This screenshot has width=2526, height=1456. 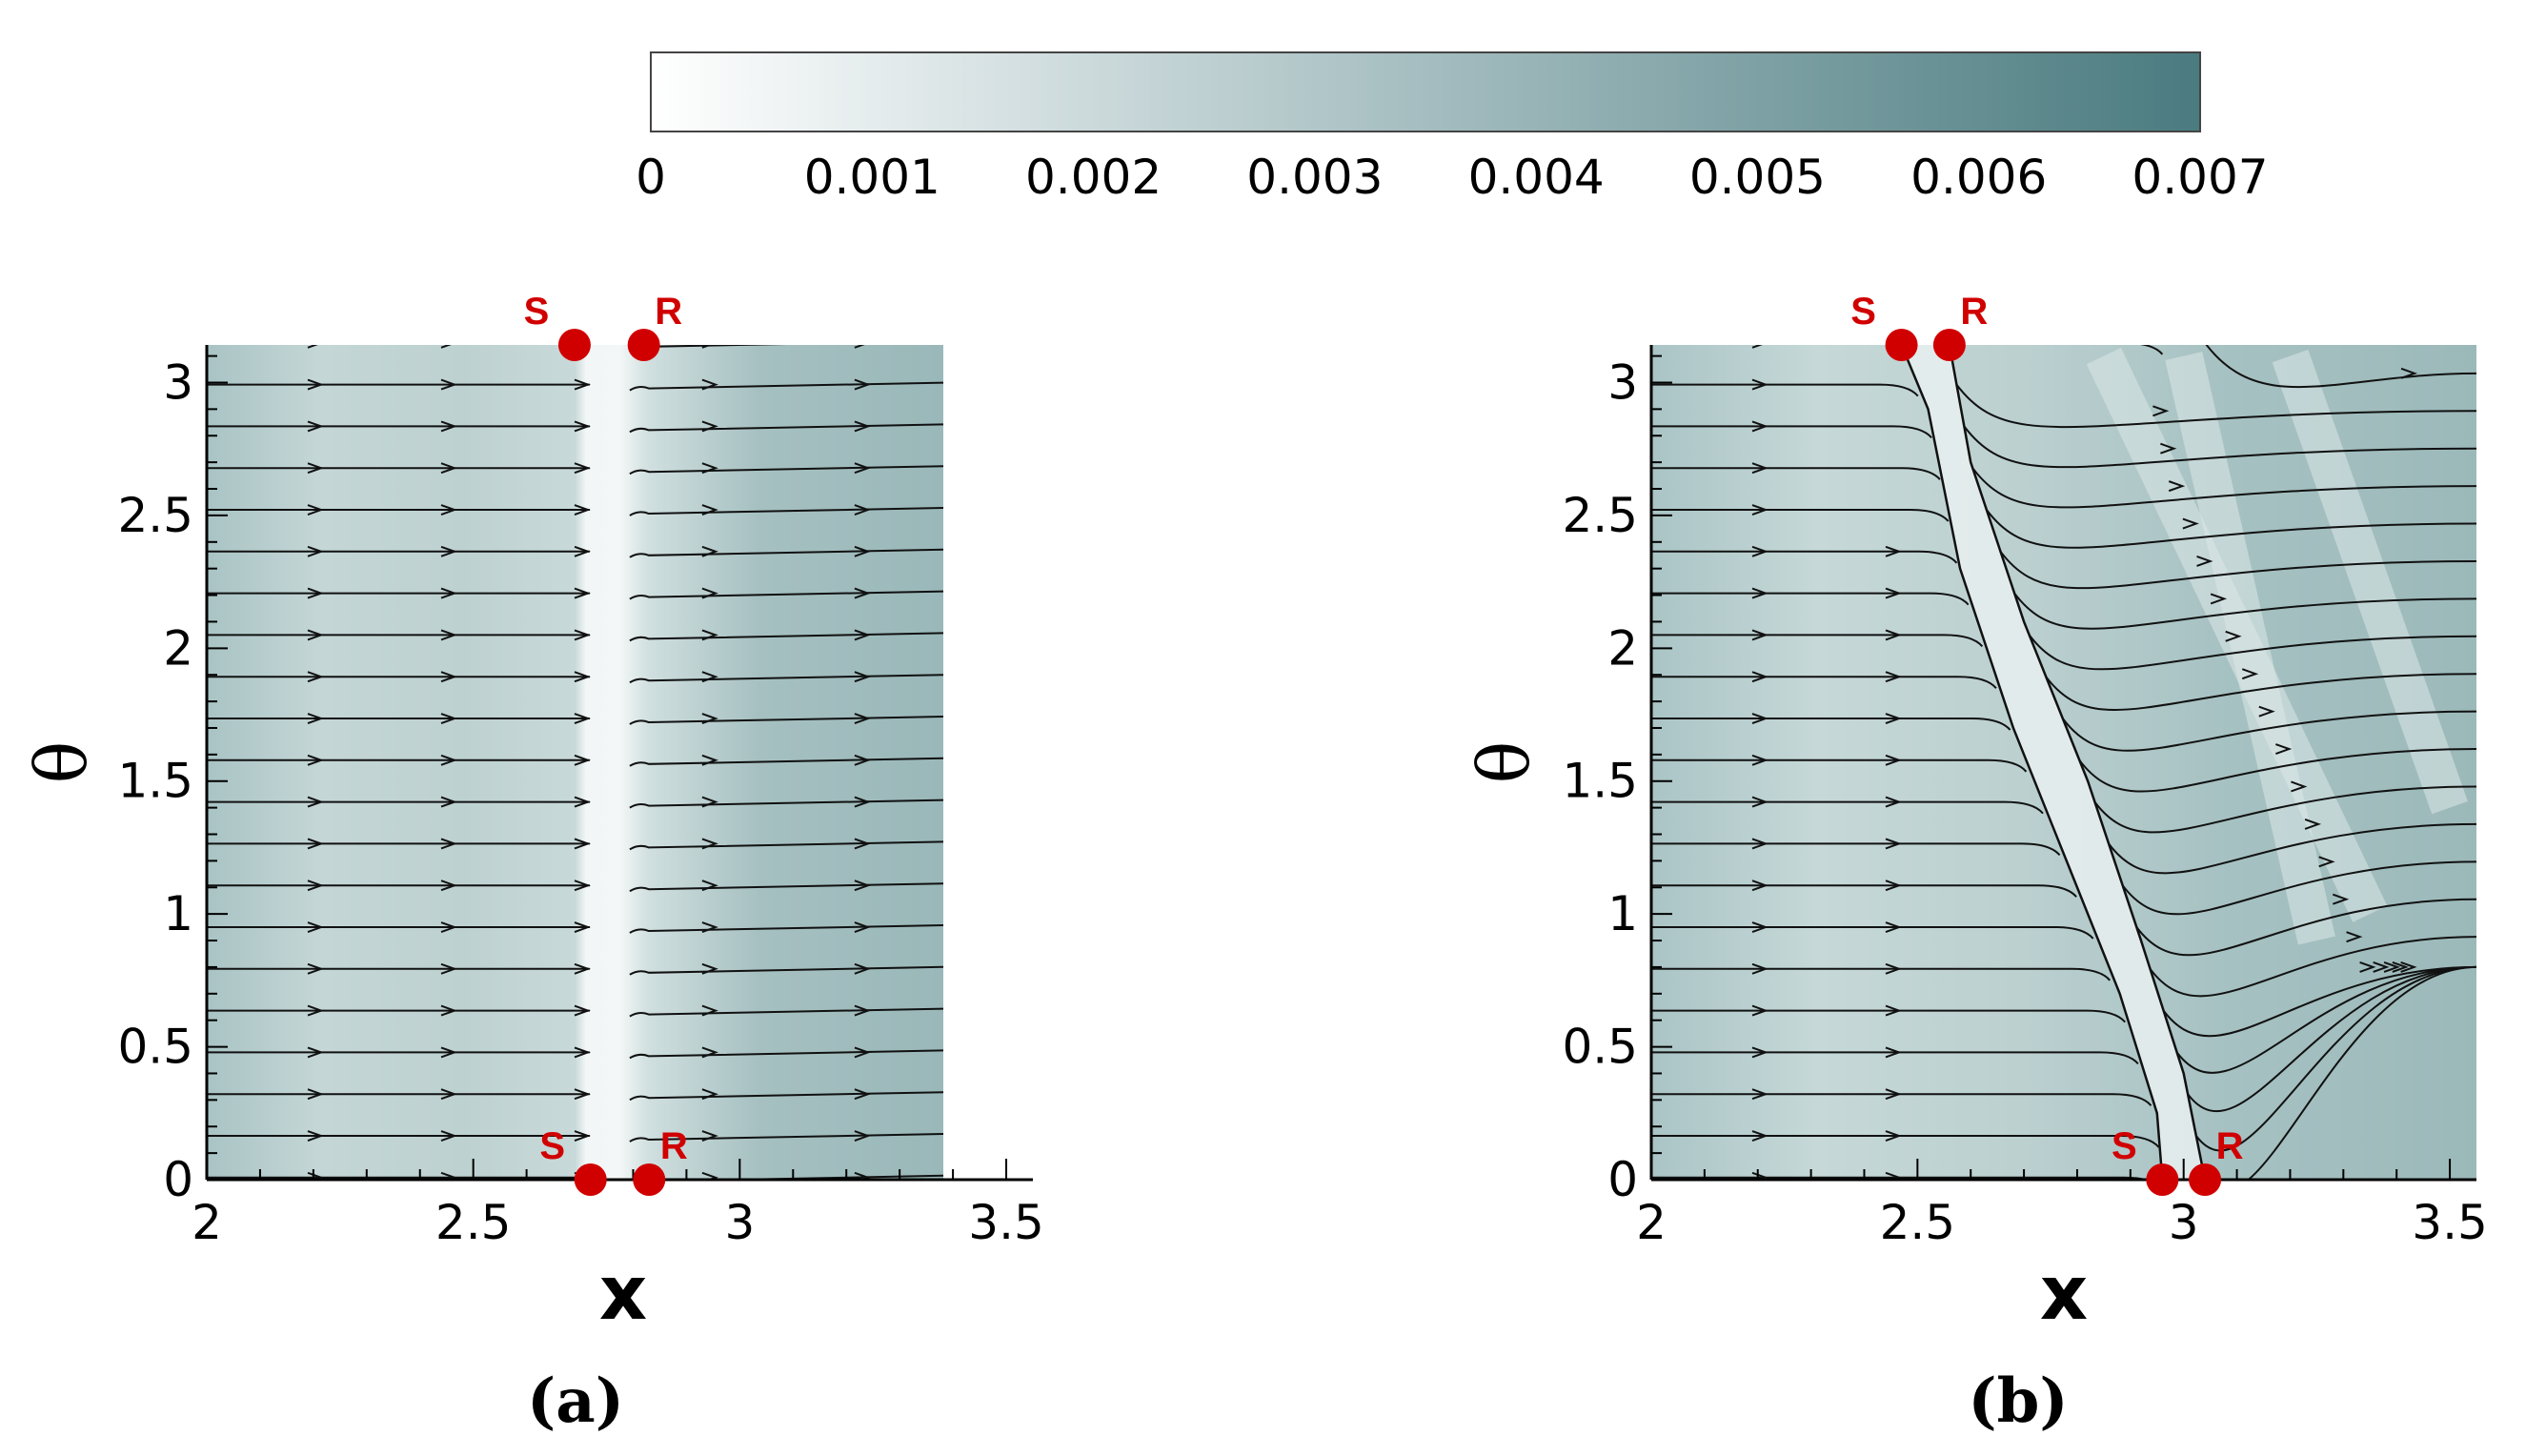 I want to click on panel-a-markers: S R S R, so click(x=606, y=743).